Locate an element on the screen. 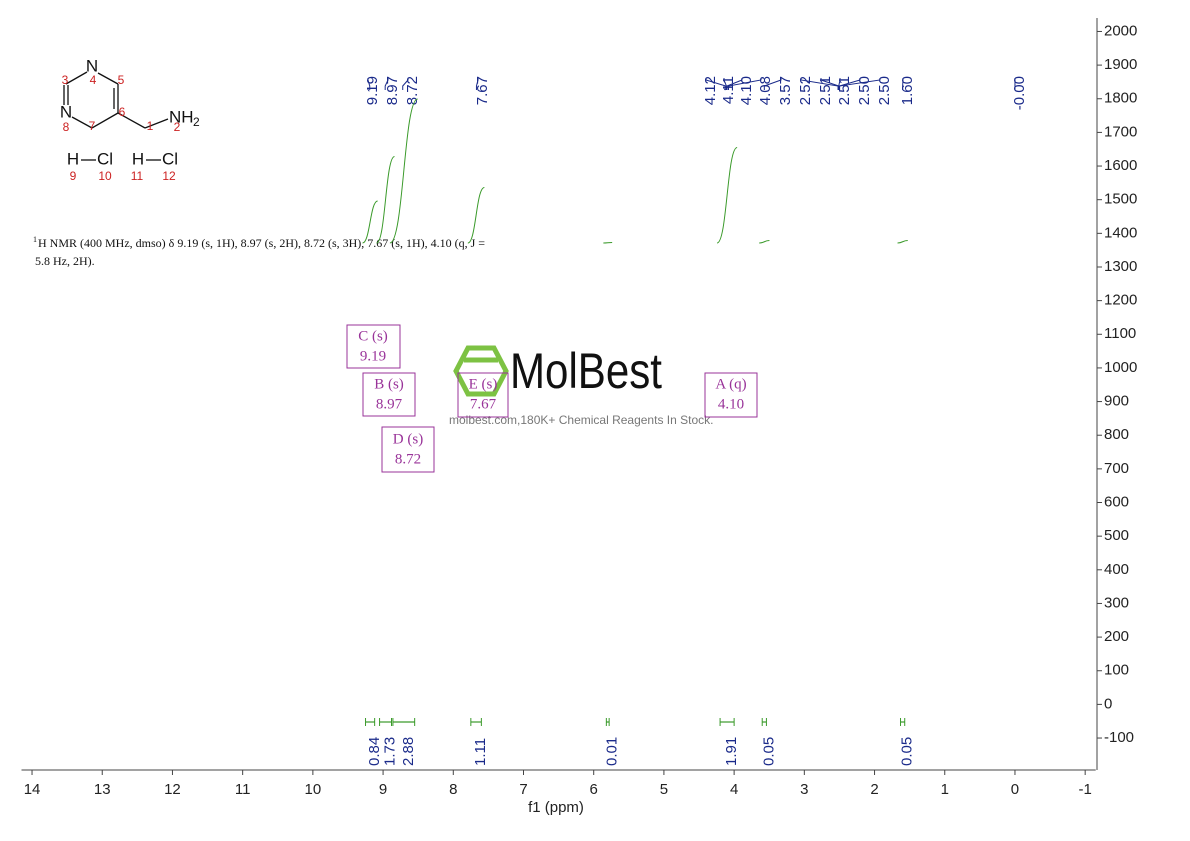 This screenshot has width=1190, height=841. x-tick-label: 1 is located at coordinates (945, 789).